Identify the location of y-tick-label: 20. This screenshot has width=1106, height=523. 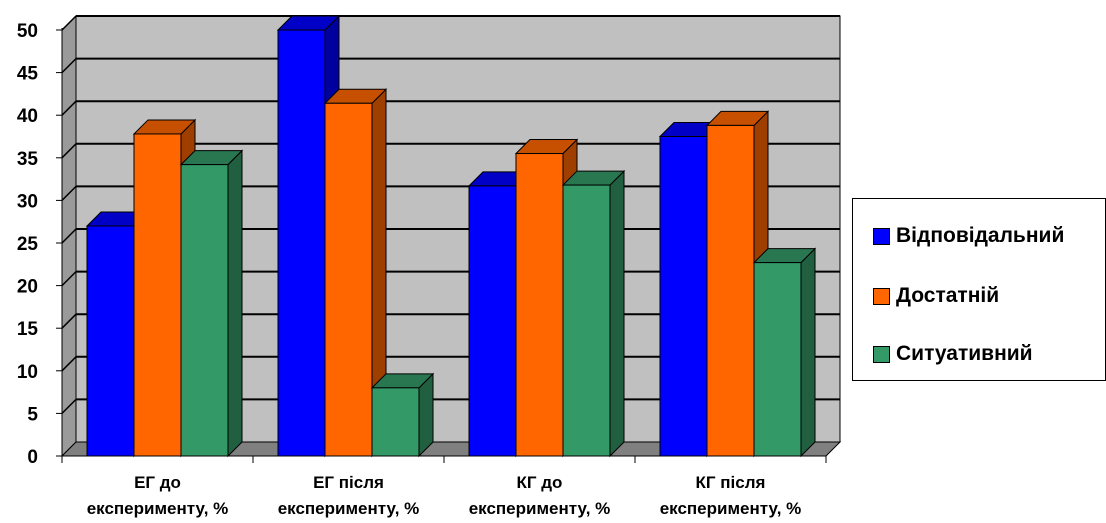
(27, 287).